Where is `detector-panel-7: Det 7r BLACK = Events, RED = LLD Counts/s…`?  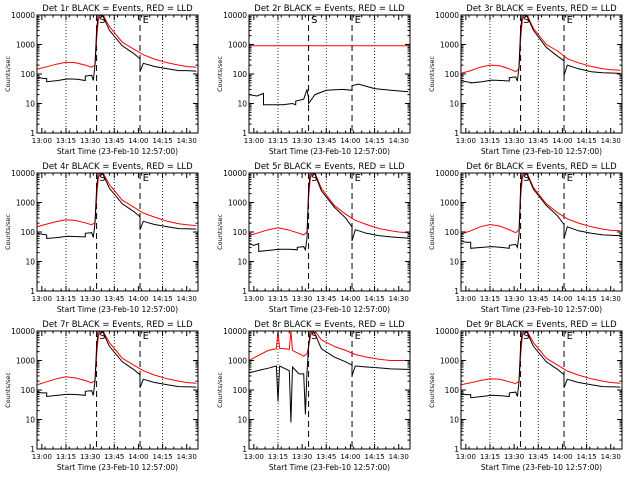 detector-panel-7: Det 7r BLACK = Events, RED = LLD Counts/s… is located at coordinates (101, 396).